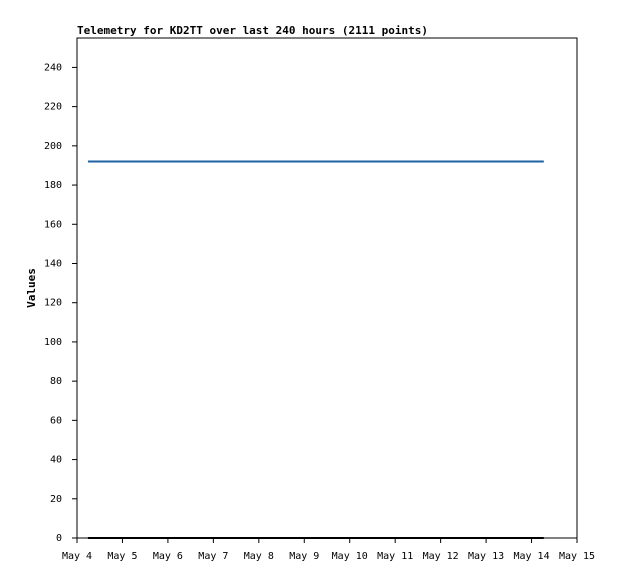  I want to click on y-tick-label: 60, so click(56, 420).